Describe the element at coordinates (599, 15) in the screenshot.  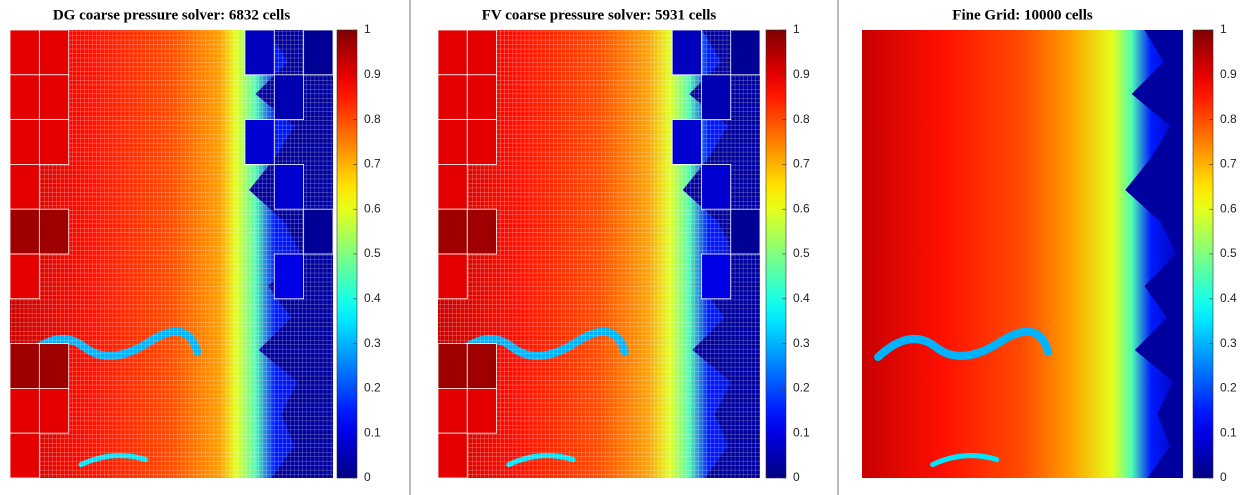
I see `panel-title: FV coarse pressure solver: 5931 cells` at that location.